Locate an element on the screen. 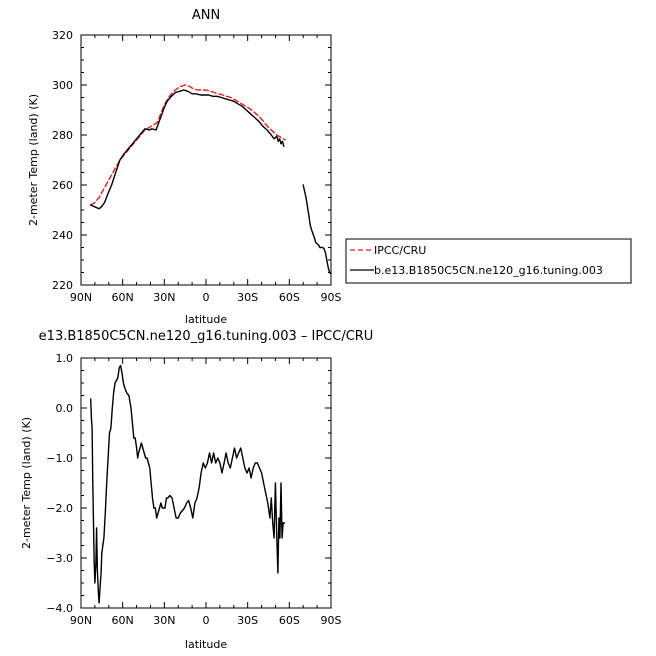 Image resolution: width=656 pixels, height=656 pixels. y-tick-label: −1.0 is located at coordinates (59, 458).